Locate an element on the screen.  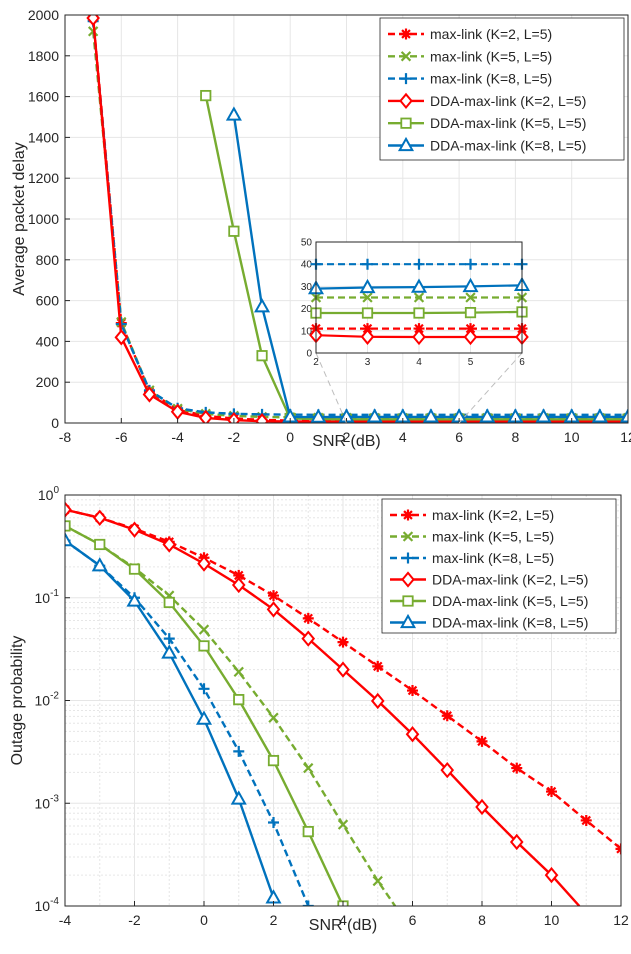
y-tick-label: 800 is located at coordinates (48, 260).